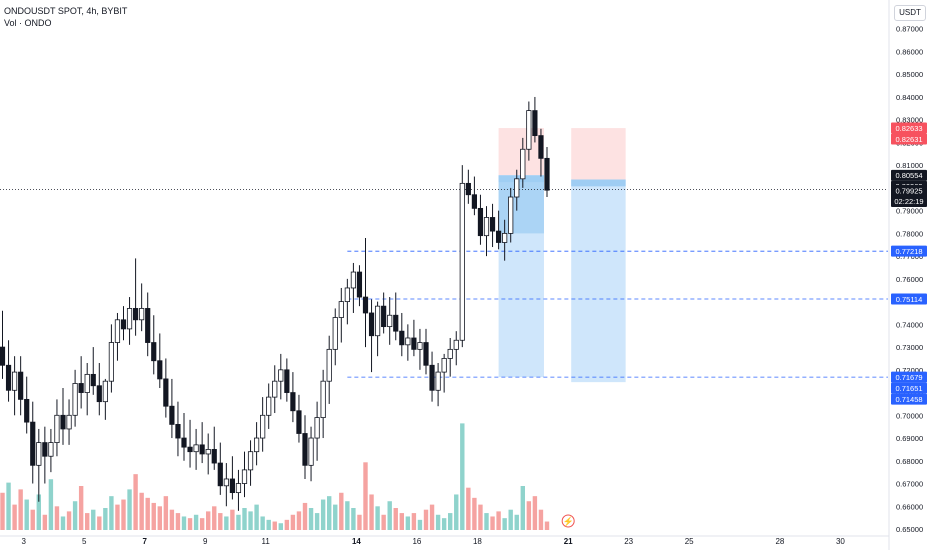  I want to click on price-tick-label: 0.72000, so click(909, 370).